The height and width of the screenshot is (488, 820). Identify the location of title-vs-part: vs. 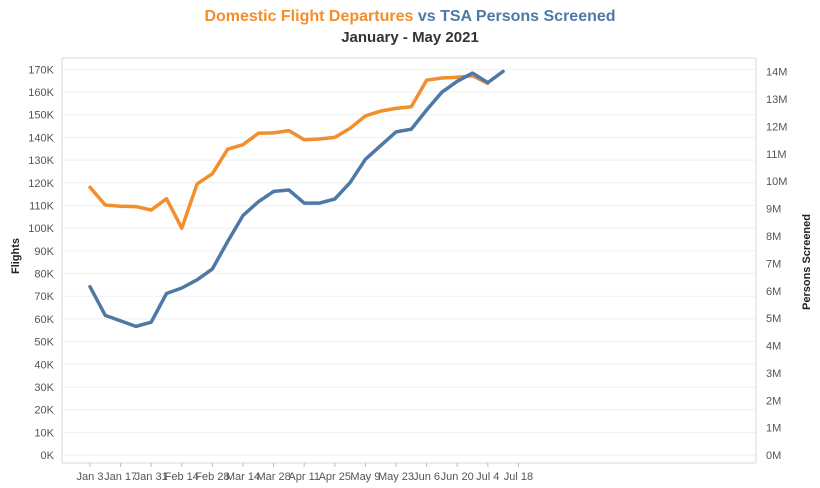
(426, 16).